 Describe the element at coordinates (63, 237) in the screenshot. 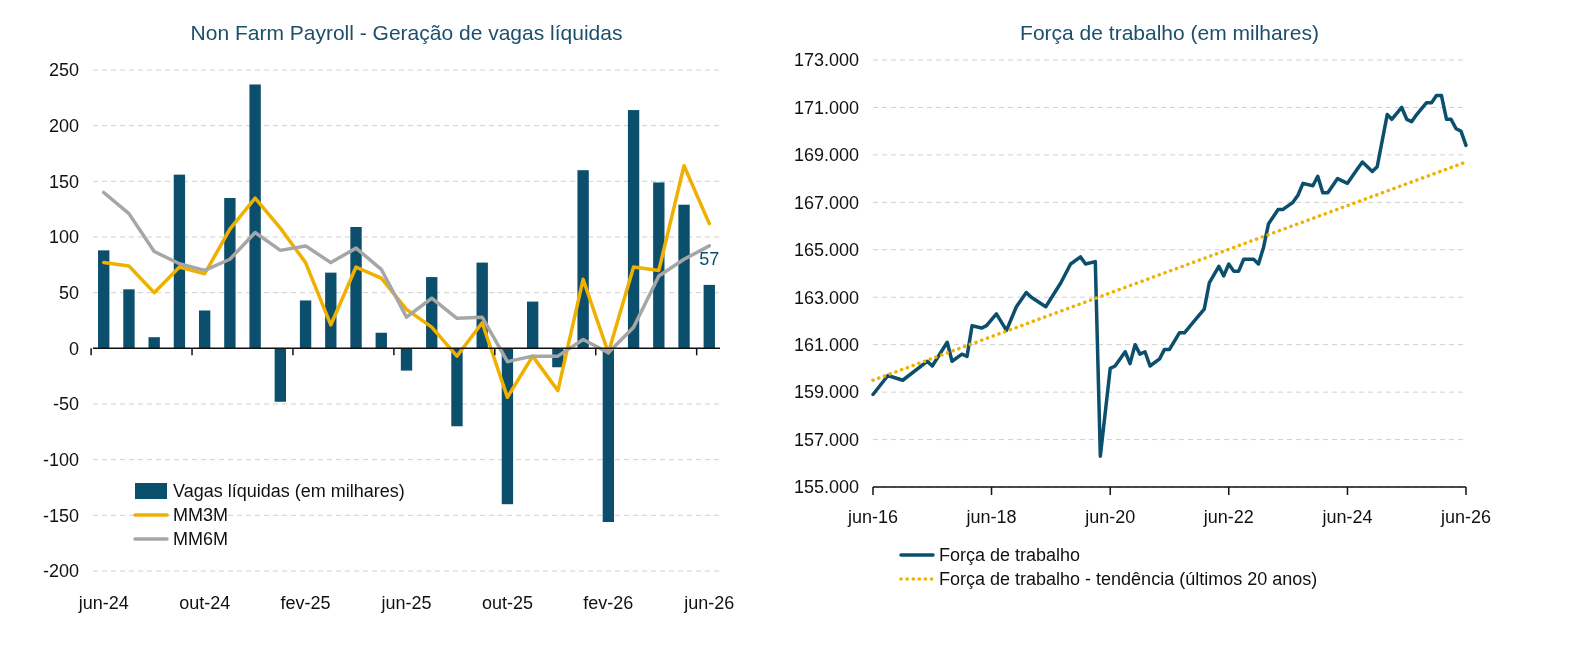

I see `y-tick-label: 100` at that location.